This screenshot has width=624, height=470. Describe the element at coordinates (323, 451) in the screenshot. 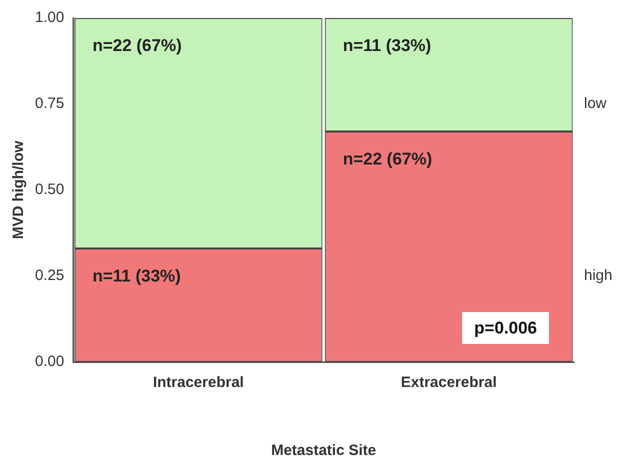

I see `x-axis-title: Metastatic Site` at that location.